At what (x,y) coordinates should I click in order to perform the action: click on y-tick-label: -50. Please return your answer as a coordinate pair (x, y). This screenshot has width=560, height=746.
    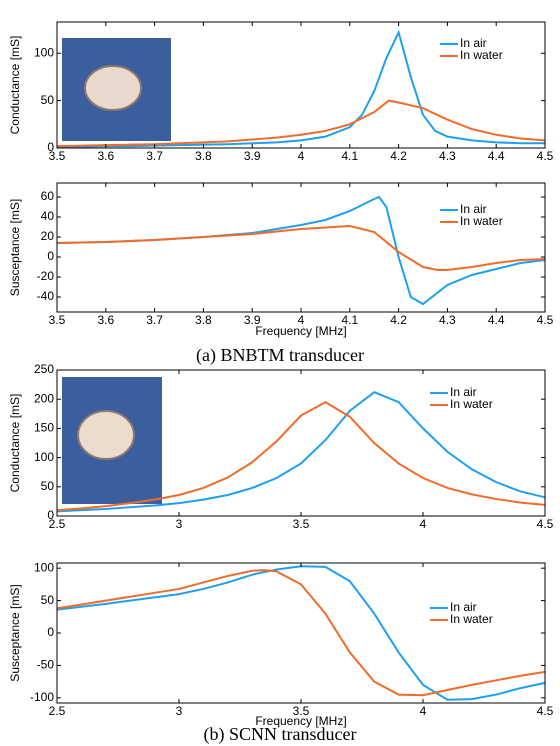
    Looking at the image, I should click on (46, 665).